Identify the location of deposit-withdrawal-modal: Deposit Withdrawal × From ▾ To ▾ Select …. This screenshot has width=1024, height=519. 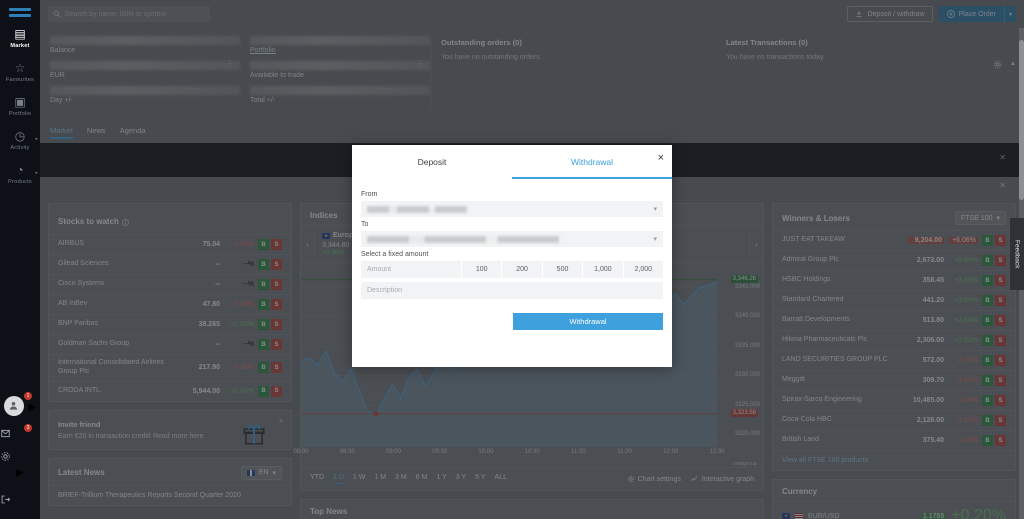
(512, 256).